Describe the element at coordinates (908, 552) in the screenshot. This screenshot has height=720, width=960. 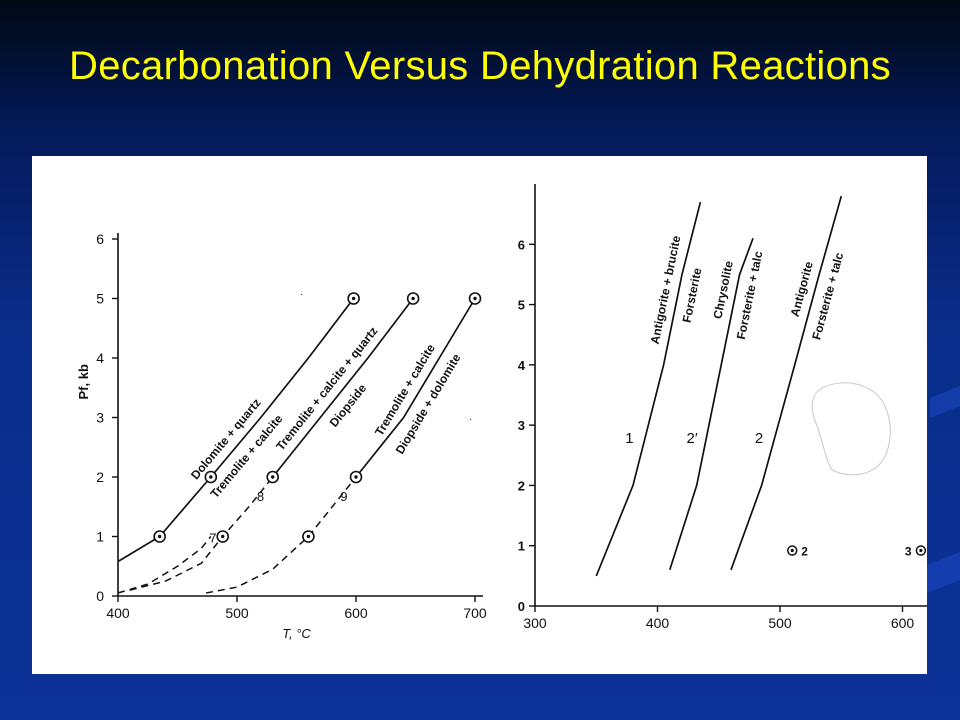
I see `experiment-label: 3` at that location.